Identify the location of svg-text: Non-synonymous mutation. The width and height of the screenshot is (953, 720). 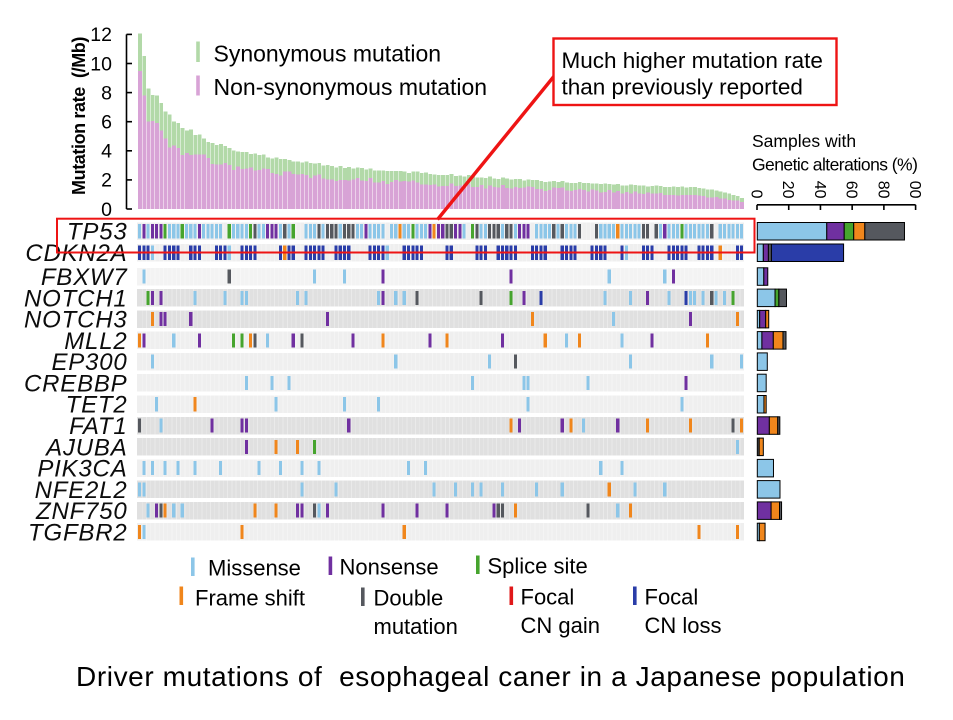
(351, 87).